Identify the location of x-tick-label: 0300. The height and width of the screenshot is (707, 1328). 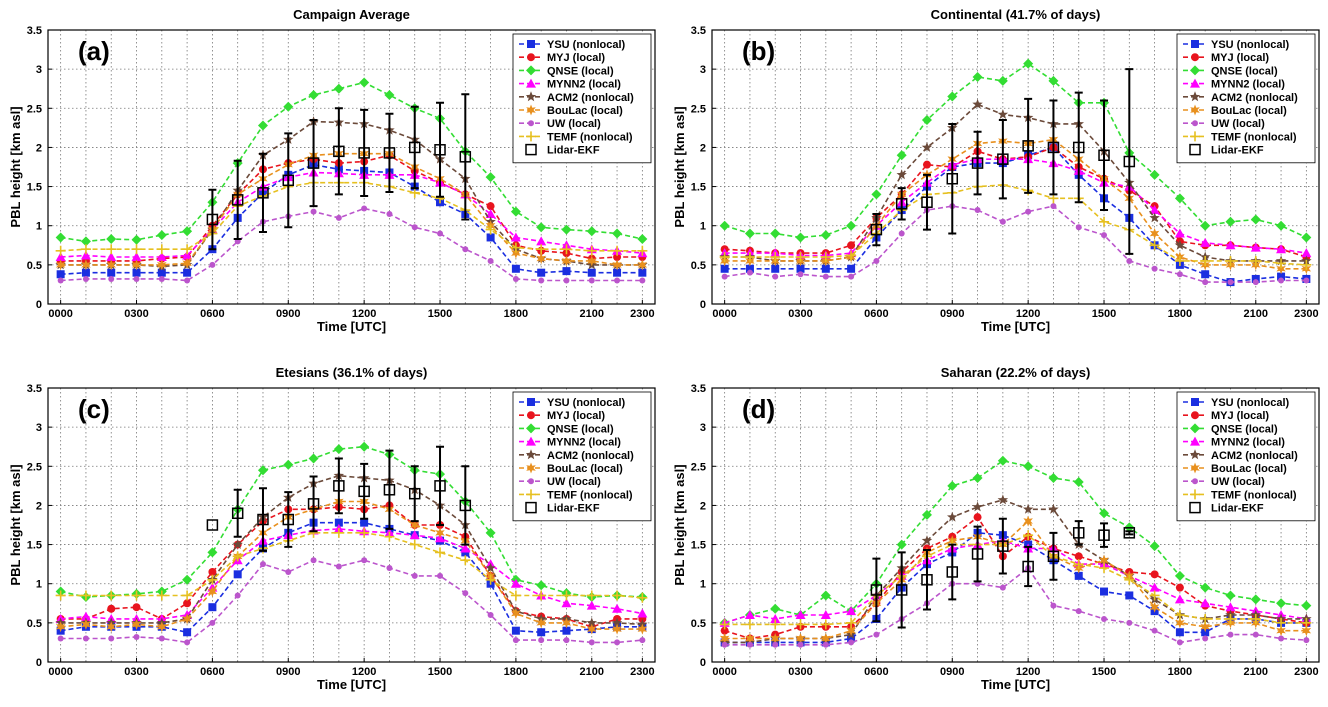
(136, 314).